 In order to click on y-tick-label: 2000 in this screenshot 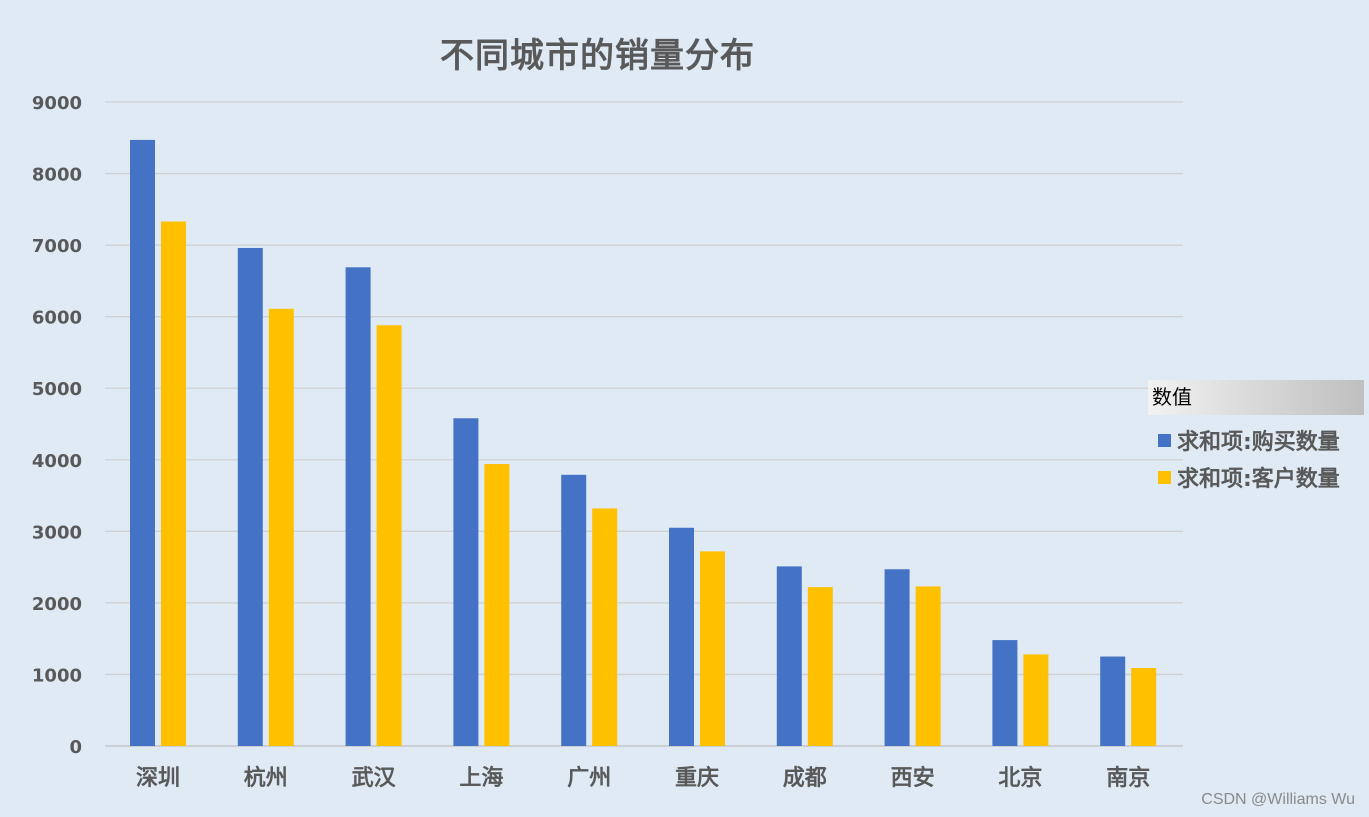, I will do `click(57, 604)`.